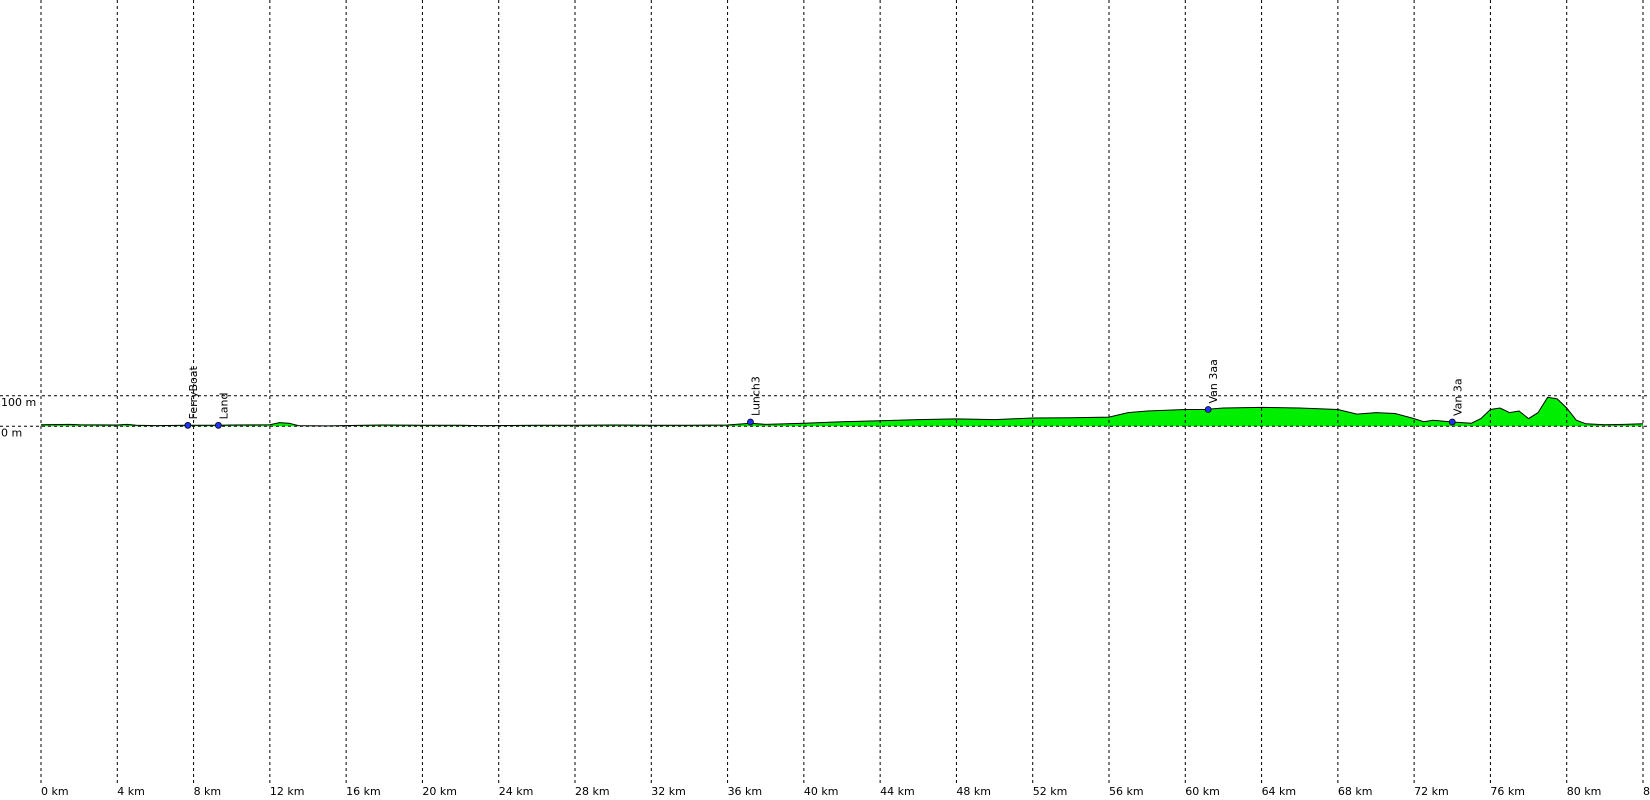  I want to click on x-tick-label: 60 km, so click(1202, 791).